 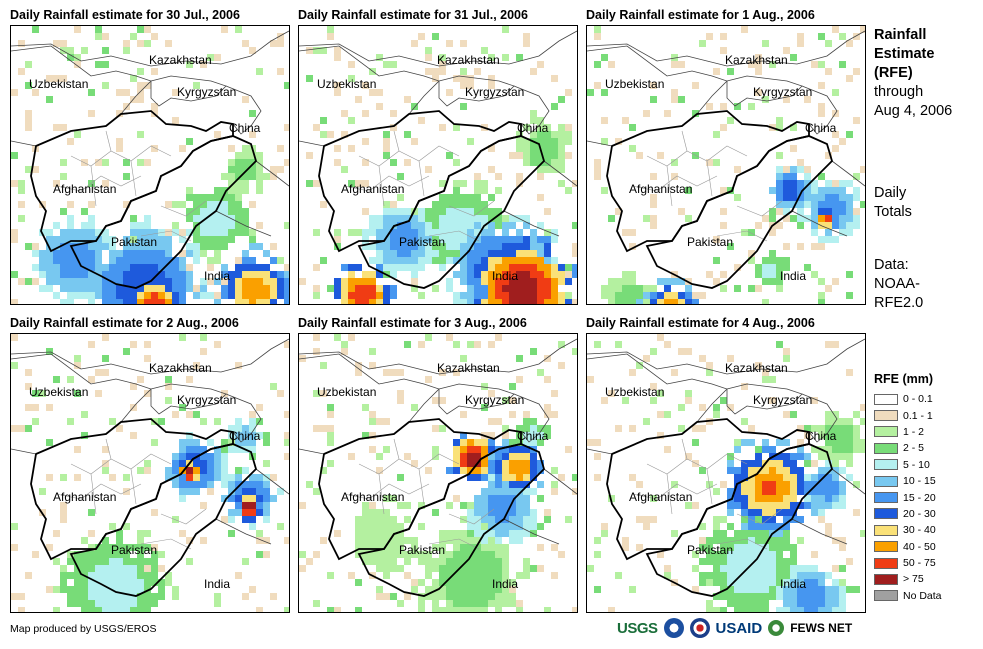 I want to click on data-line2: NOAA-, so click(x=897, y=284).